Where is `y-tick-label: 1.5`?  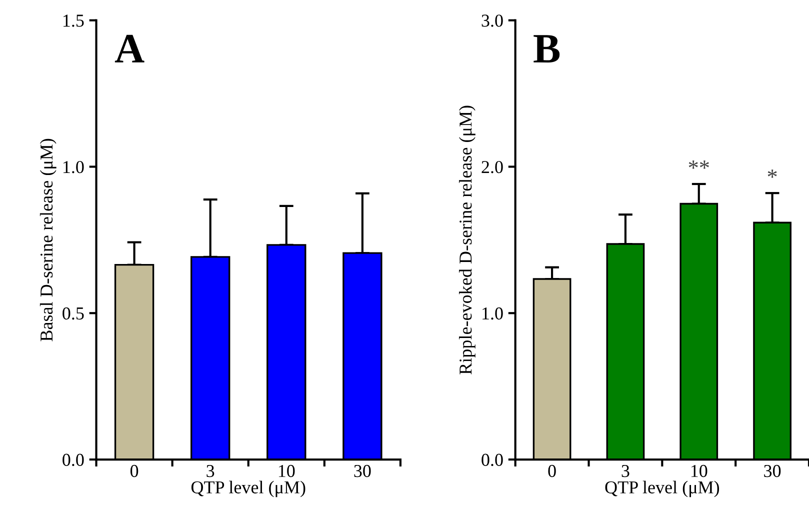
y-tick-label: 1.5 is located at coordinates (73, 20).